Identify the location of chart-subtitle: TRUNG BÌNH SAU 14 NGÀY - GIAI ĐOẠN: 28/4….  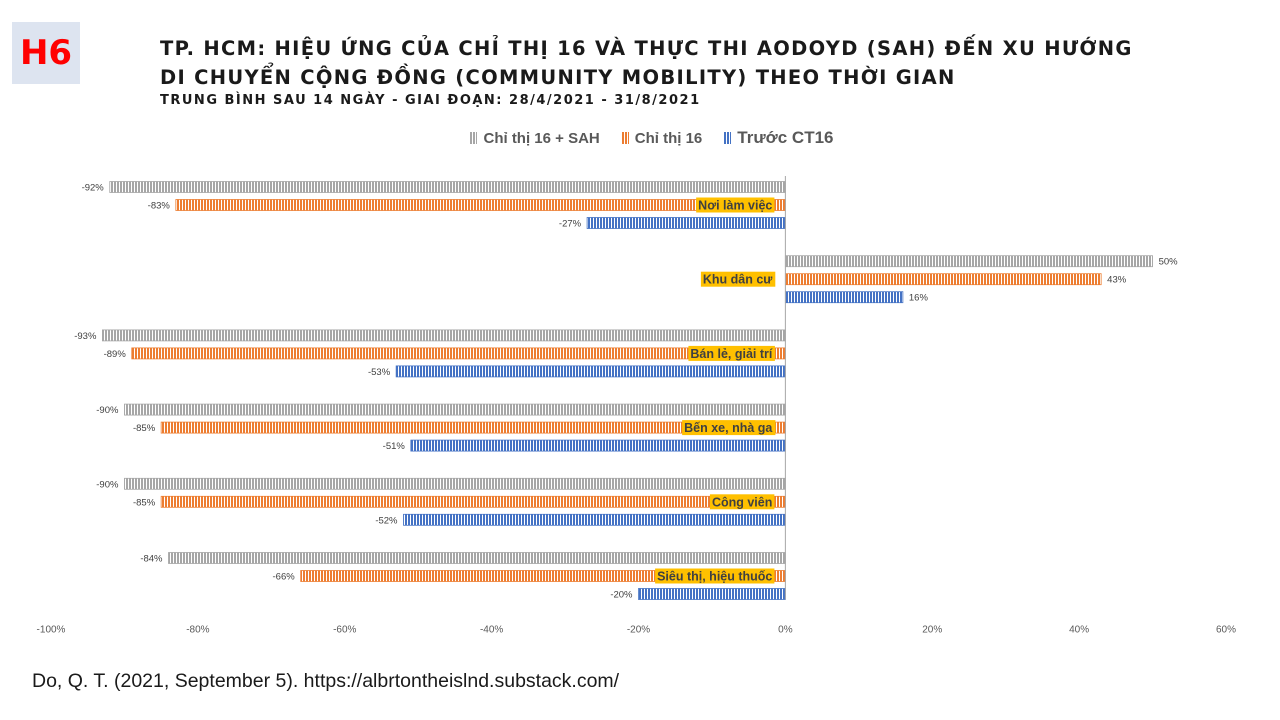
(430, 100).